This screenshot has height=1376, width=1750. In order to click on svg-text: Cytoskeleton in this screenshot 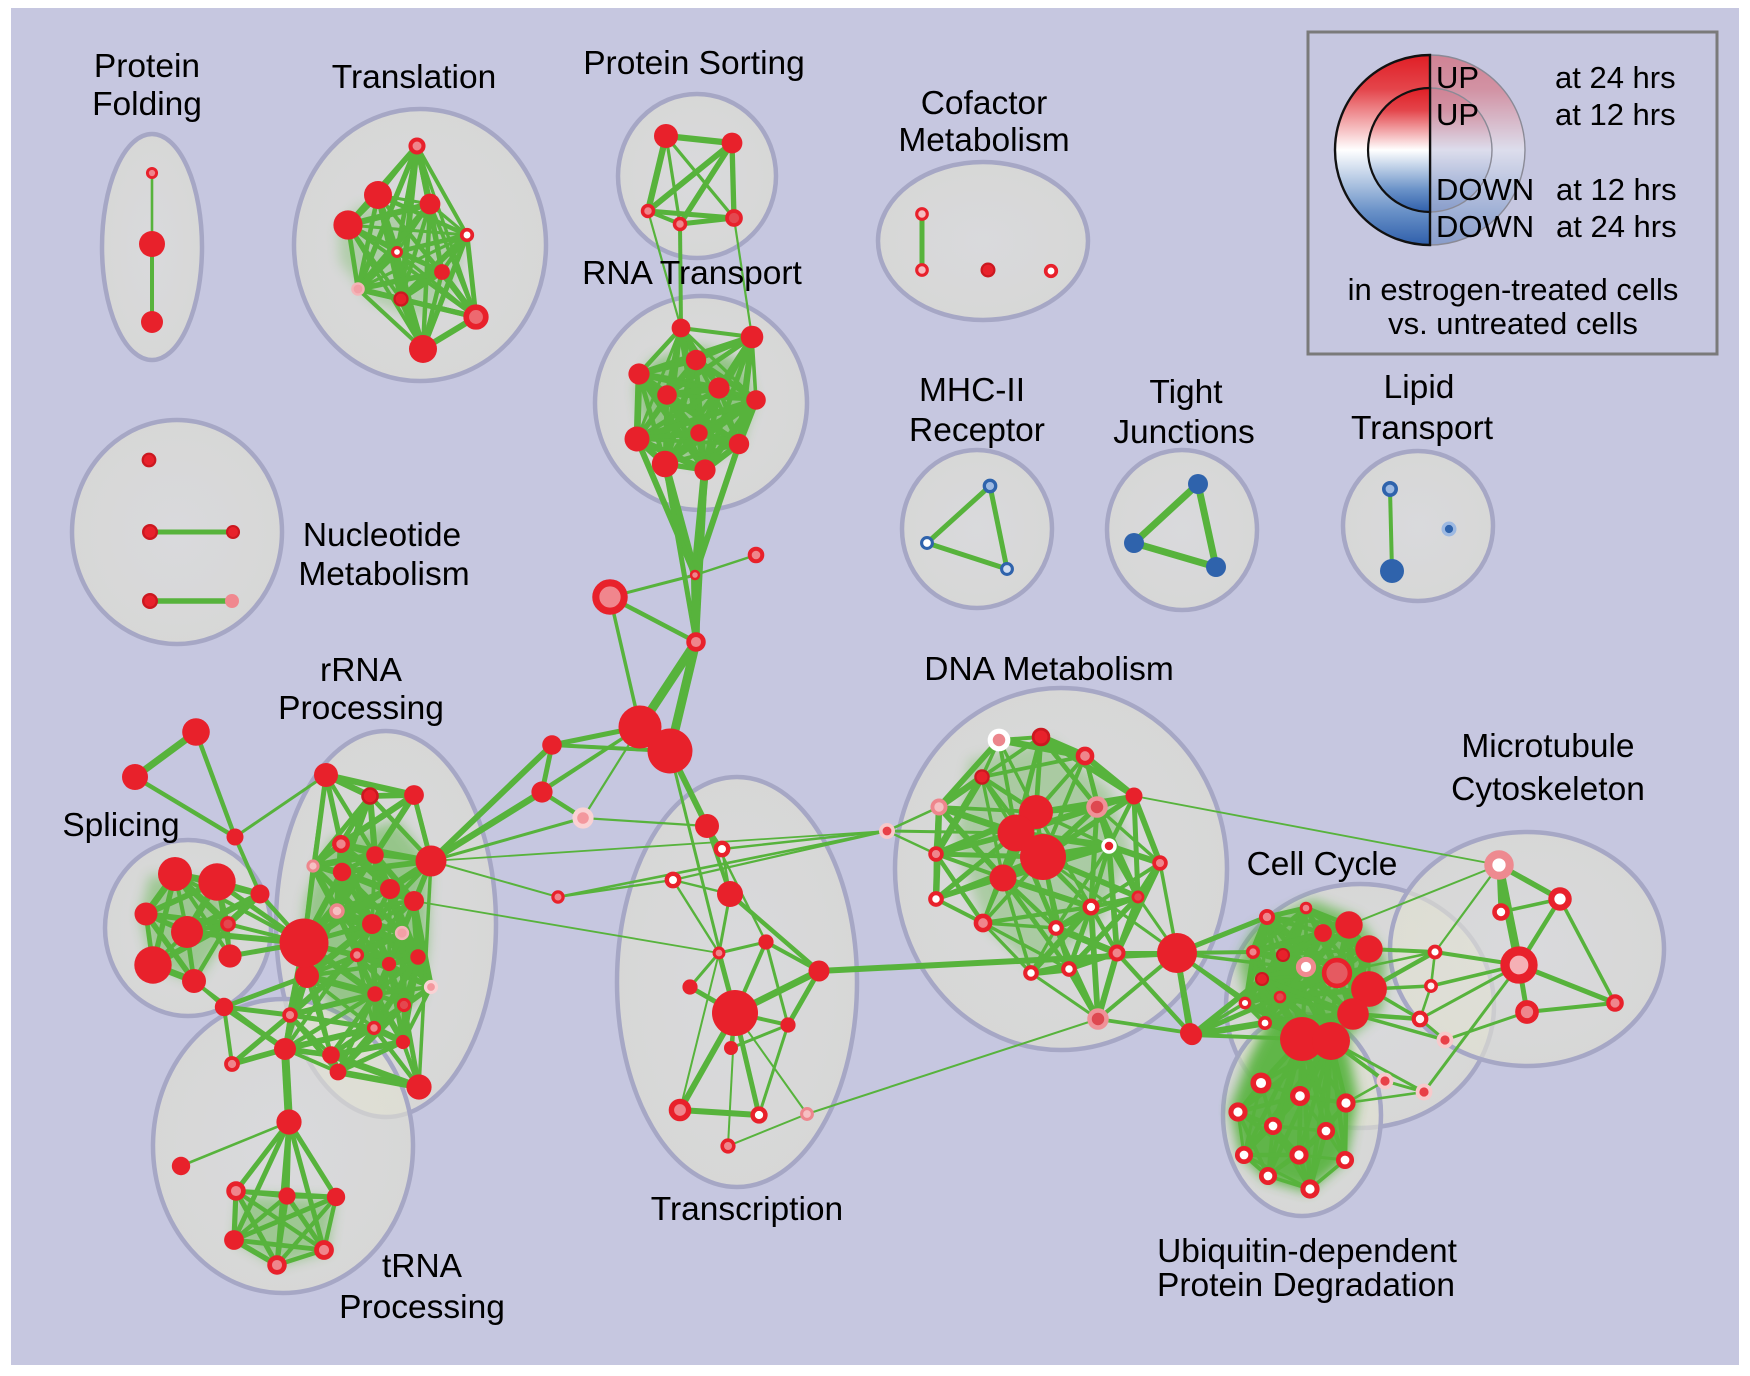, I will do `click(1548, 789)`.